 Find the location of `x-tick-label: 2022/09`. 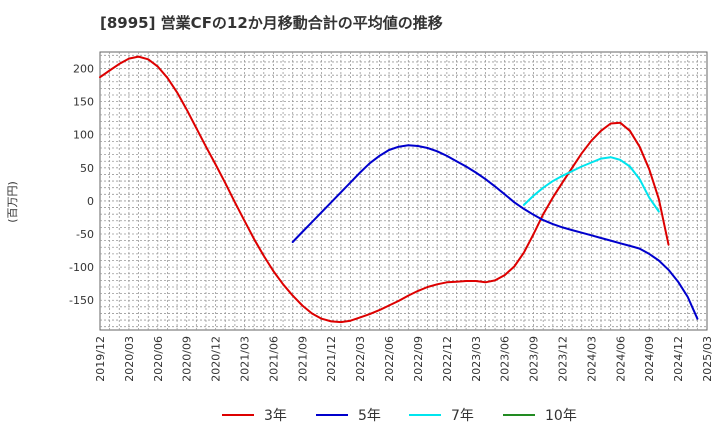

x-tick-label: 2022/09 is located at coordinates (418, 359).